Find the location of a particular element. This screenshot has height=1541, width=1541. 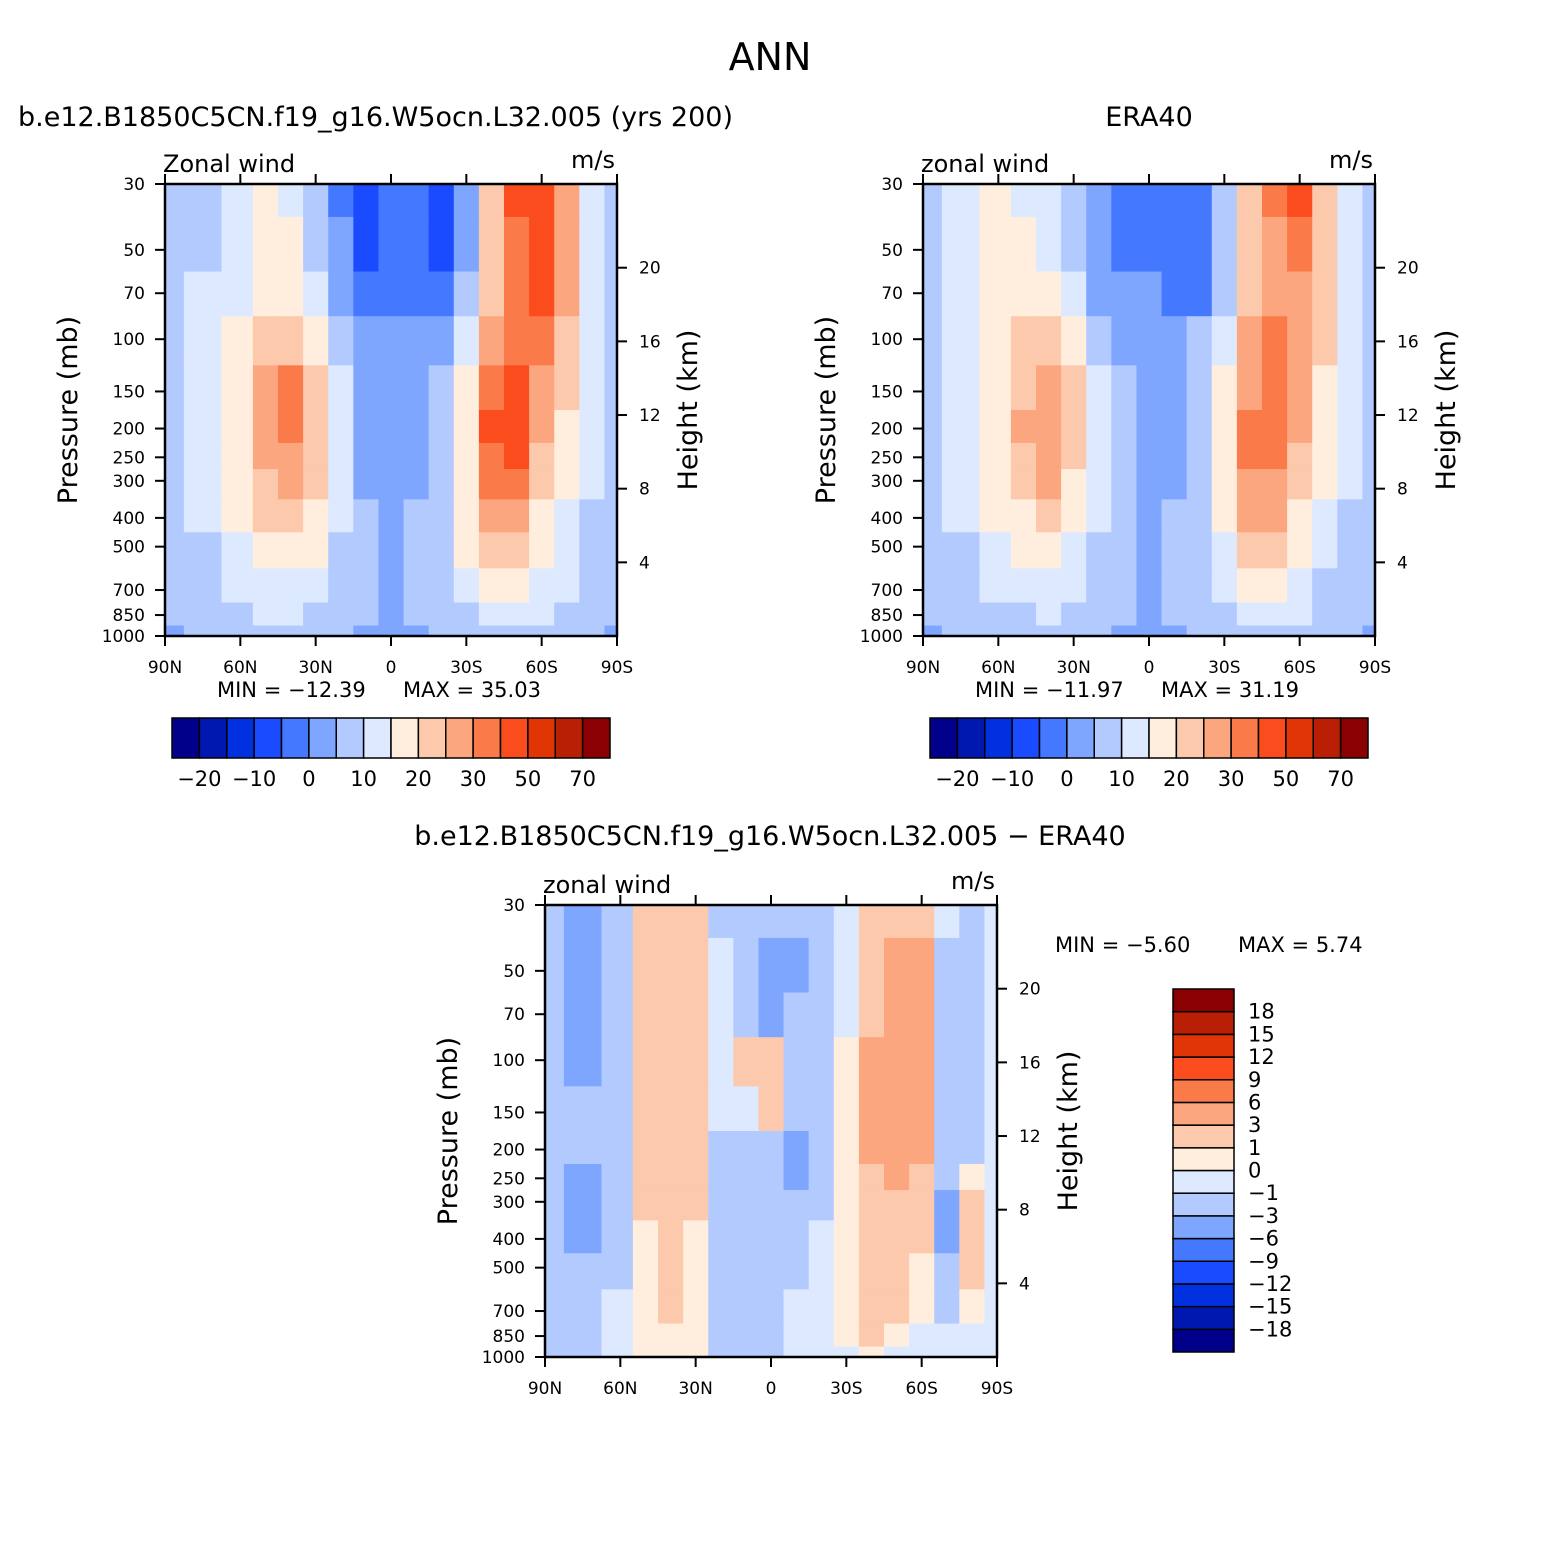

pressure-tick-label: 70 is located at coordinates (134, 294).